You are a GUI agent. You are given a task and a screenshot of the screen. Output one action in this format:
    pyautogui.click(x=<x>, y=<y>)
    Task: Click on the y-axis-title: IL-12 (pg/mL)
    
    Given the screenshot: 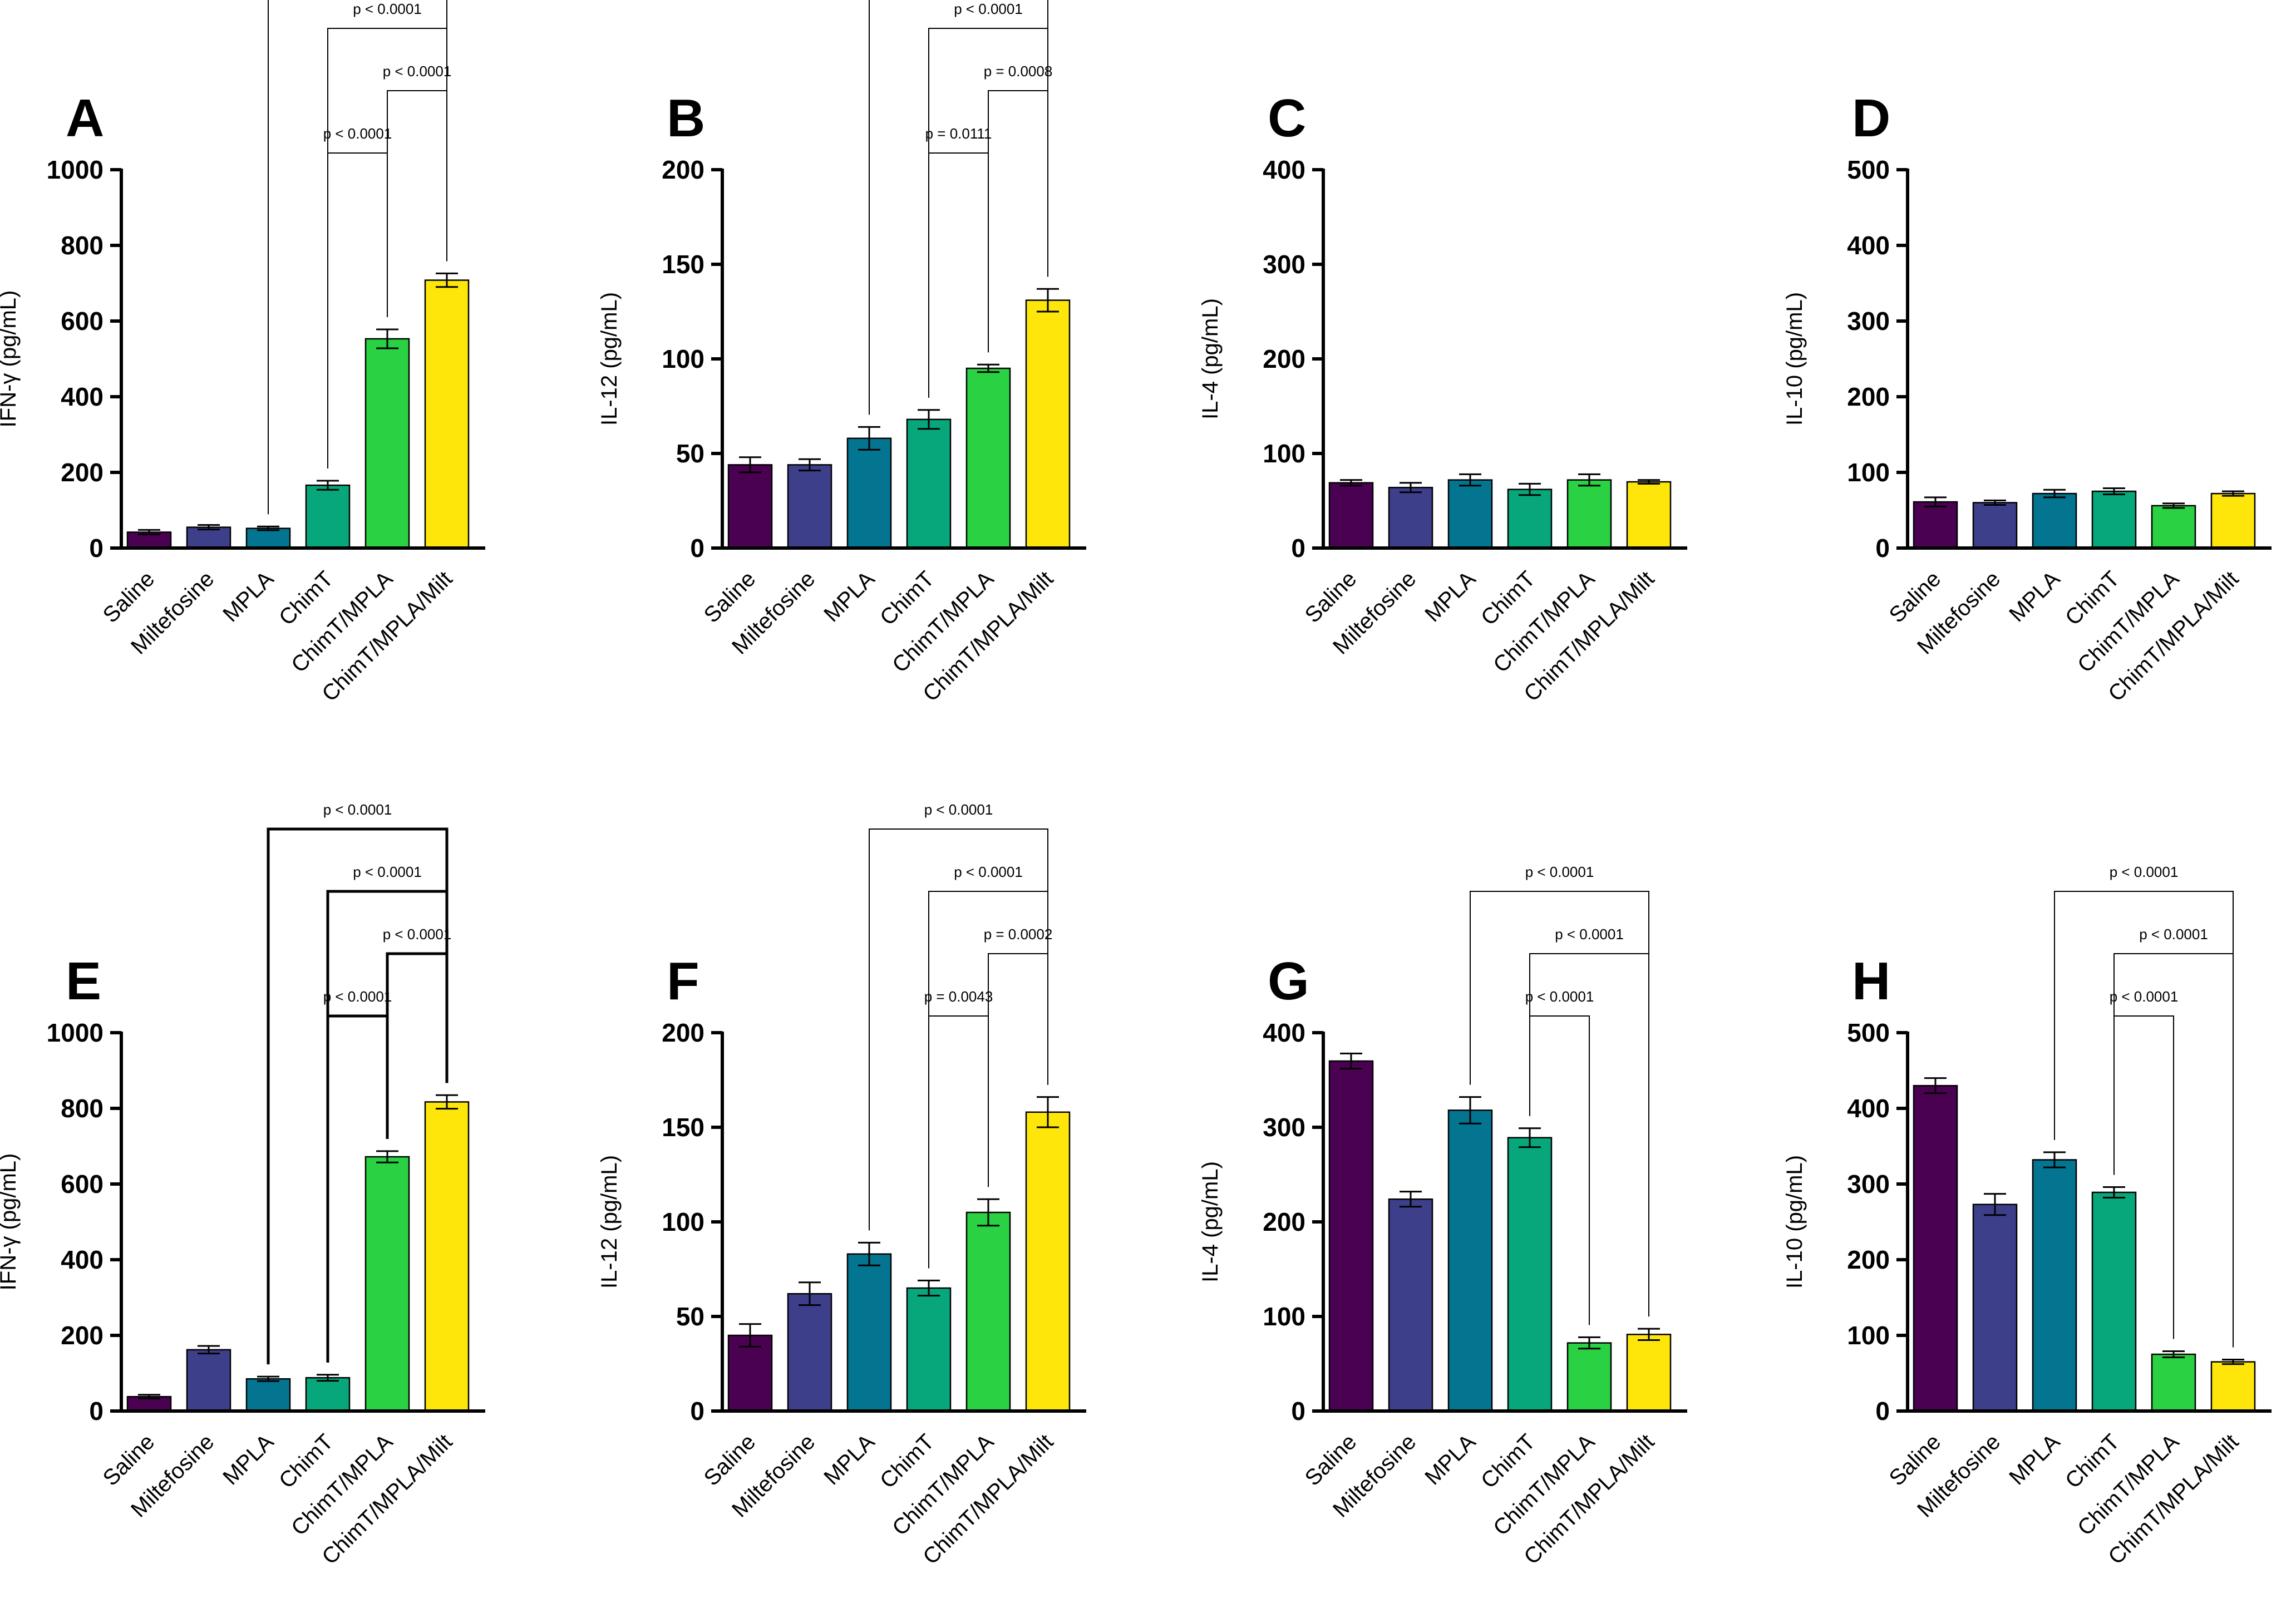 What is the action you would take?
    pyautogui.click(x=609, y=359)
    